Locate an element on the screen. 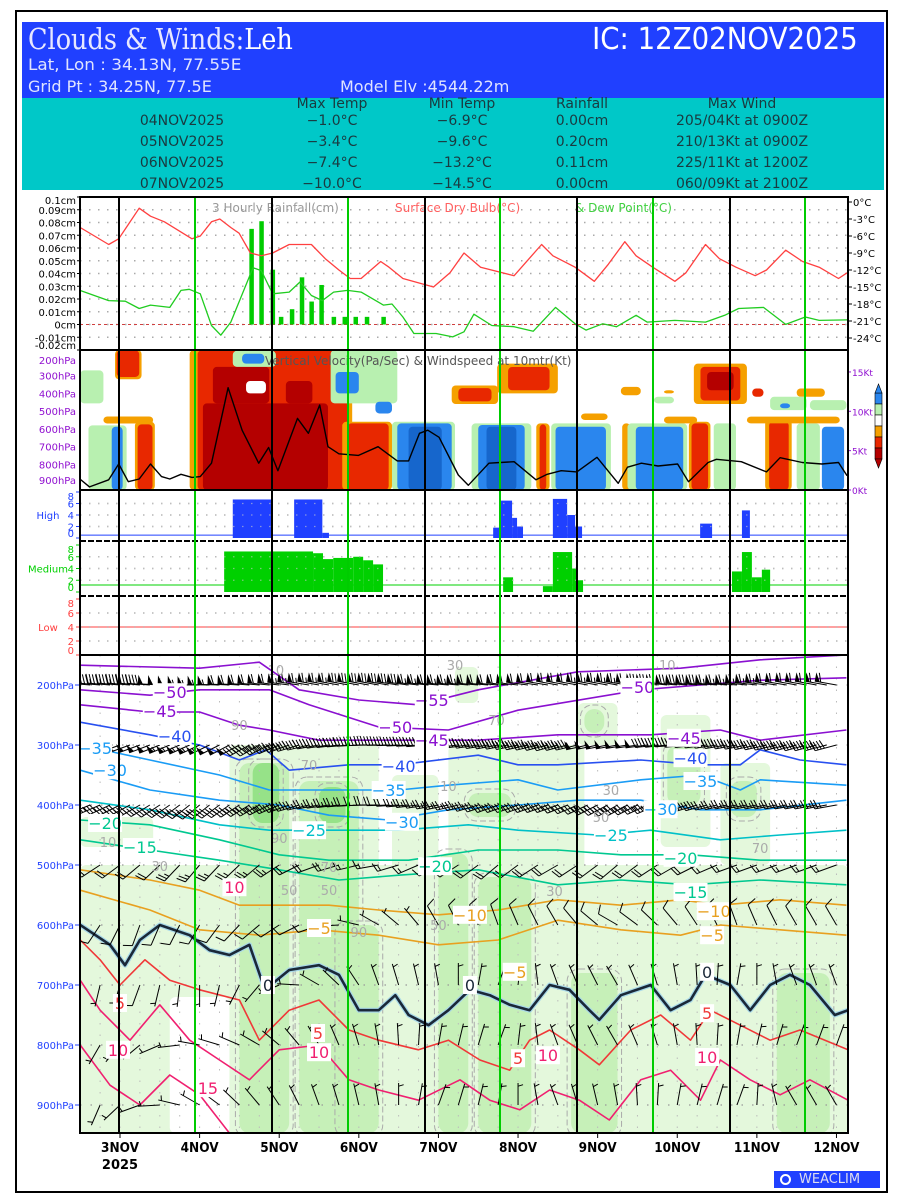  isotherm-label-bg is located at coordinates (707, 1057).